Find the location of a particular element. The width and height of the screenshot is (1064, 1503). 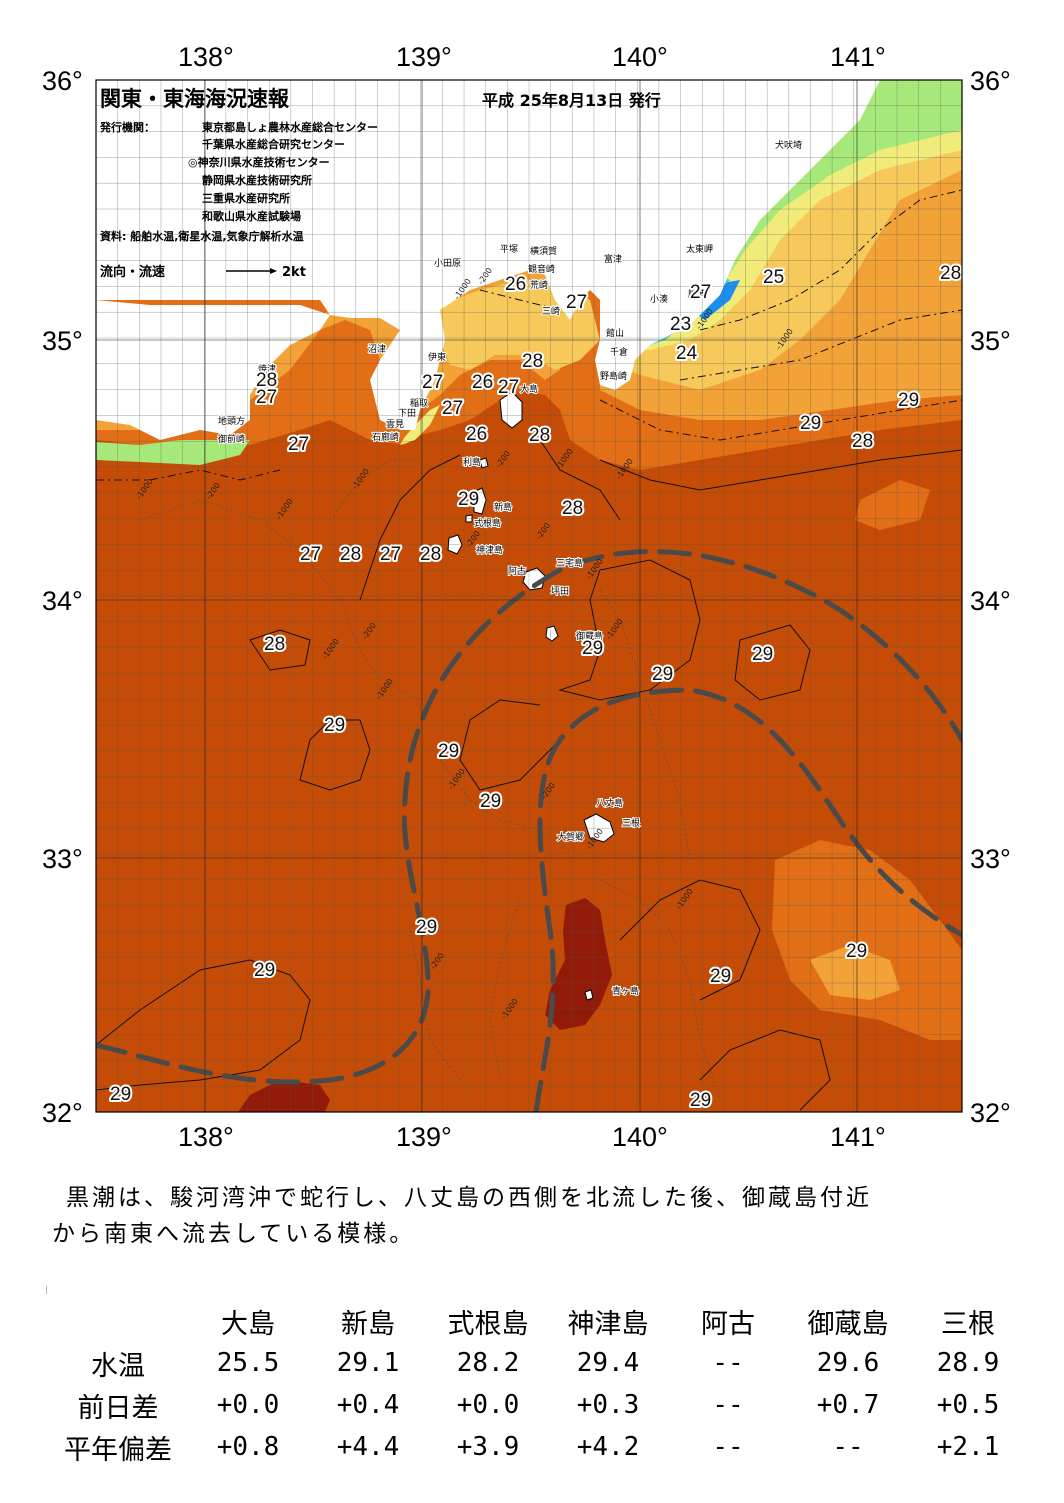

org-5: 三重県水産研究所 is located at coordinates (246, 198).